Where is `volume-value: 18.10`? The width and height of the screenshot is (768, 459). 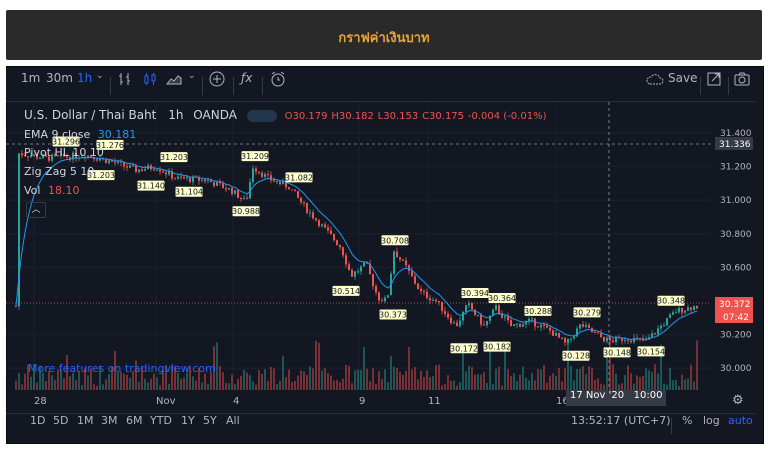 volume-value: 18.10 is located at coordinates (63, 190).